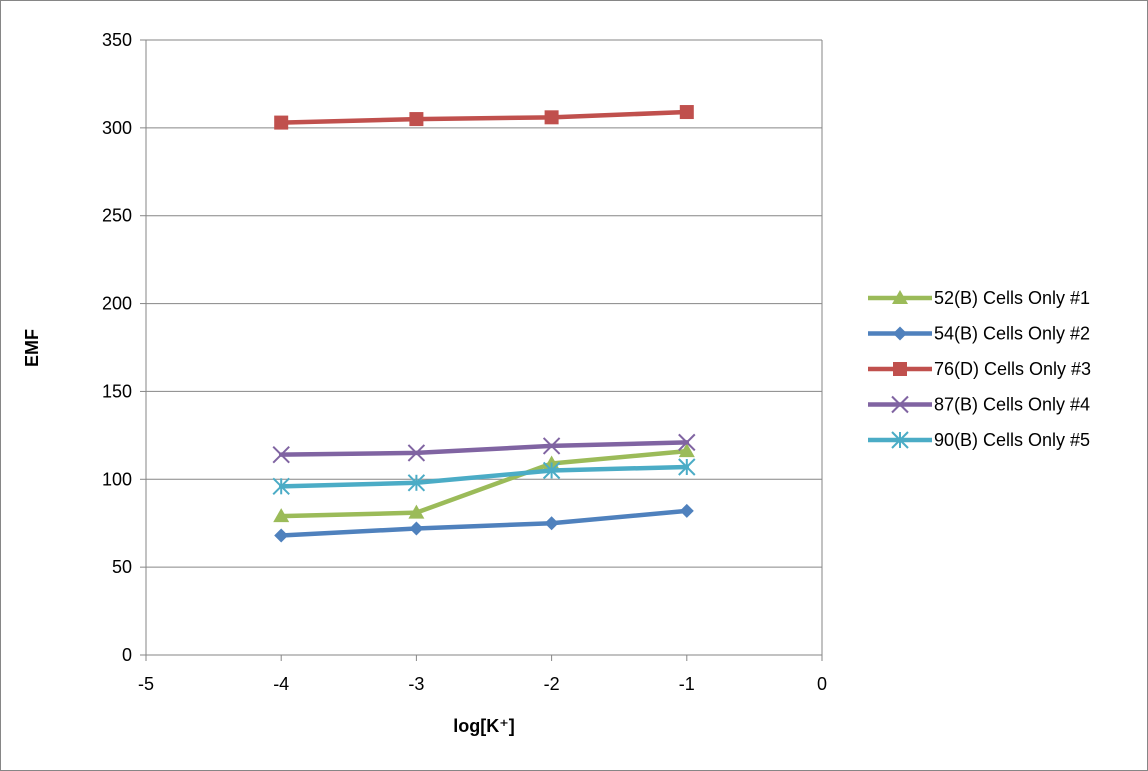 The height and width of the screenshot is (771, 1148). Describe the element at coordinates (117, 304) in the screenshot. I see `y-tick-label: 200` at that location.